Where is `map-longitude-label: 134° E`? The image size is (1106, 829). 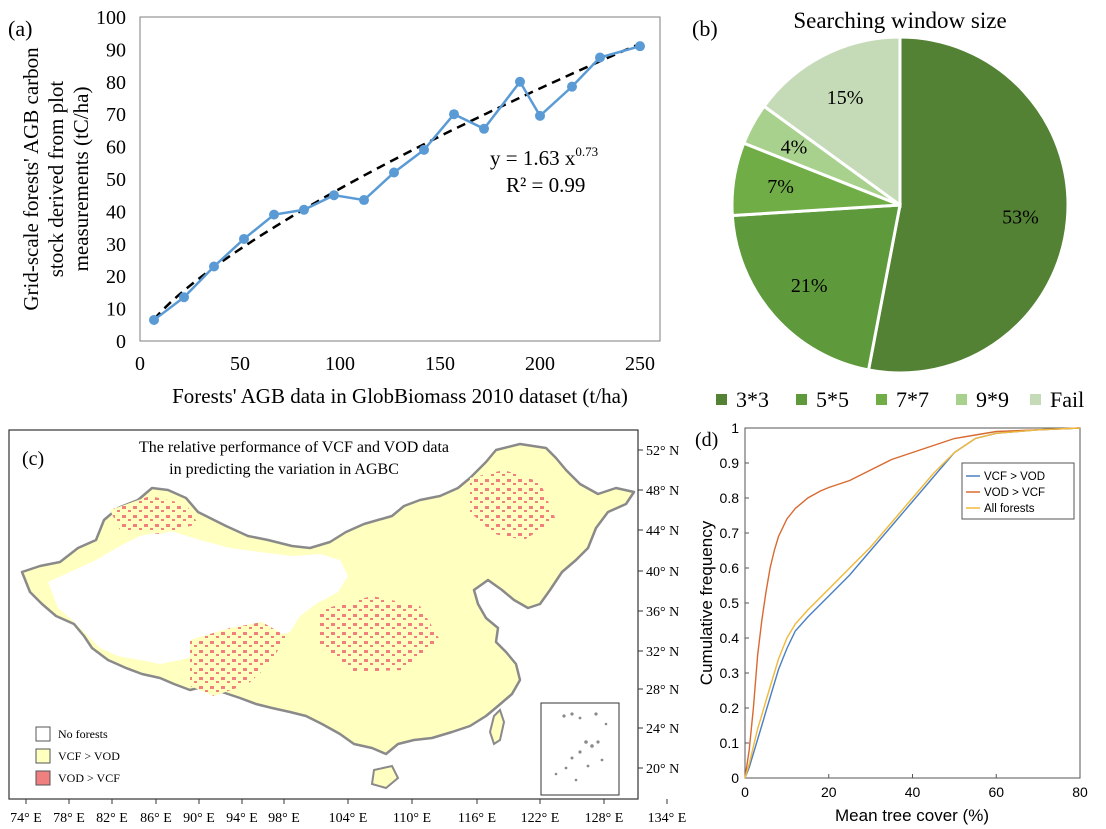 map-longitude-label: 134° E is located at coordinates (667, 818).